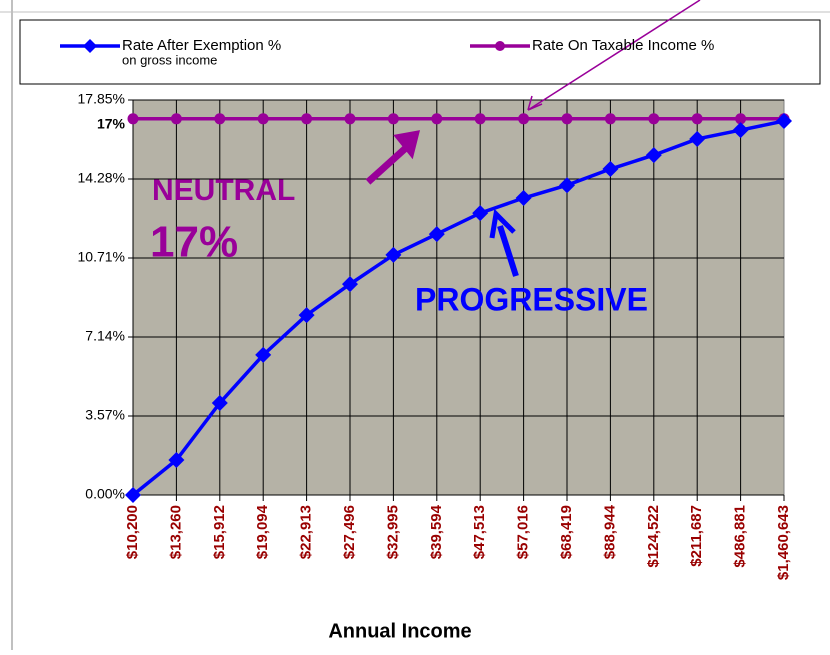  Describe the element at coordinates (105, 494) in the screenshot. I see `y-tick-label: 0.00%` at that location.